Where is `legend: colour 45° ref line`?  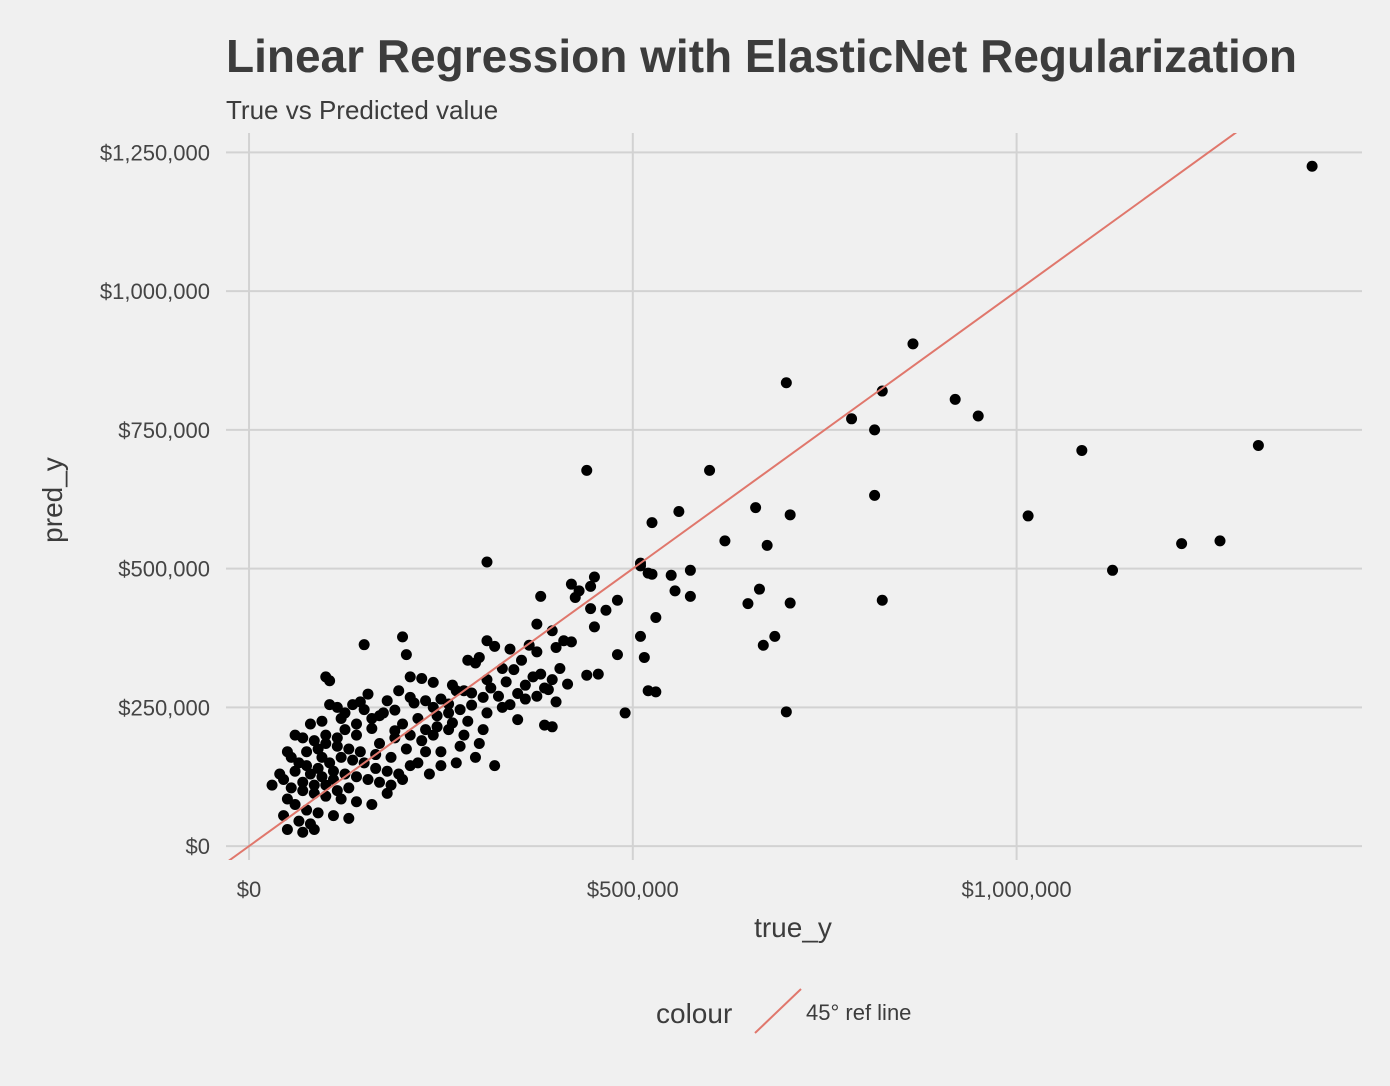
legend: colour 45° ref line is located at coordinates (783, 1011).